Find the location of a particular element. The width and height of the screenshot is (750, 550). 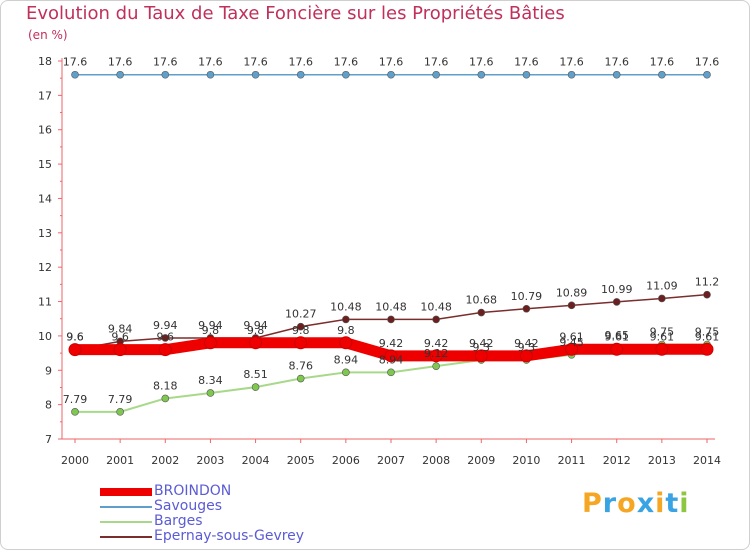

x-tick-label: 2004 is located at coordinates (256, 460).